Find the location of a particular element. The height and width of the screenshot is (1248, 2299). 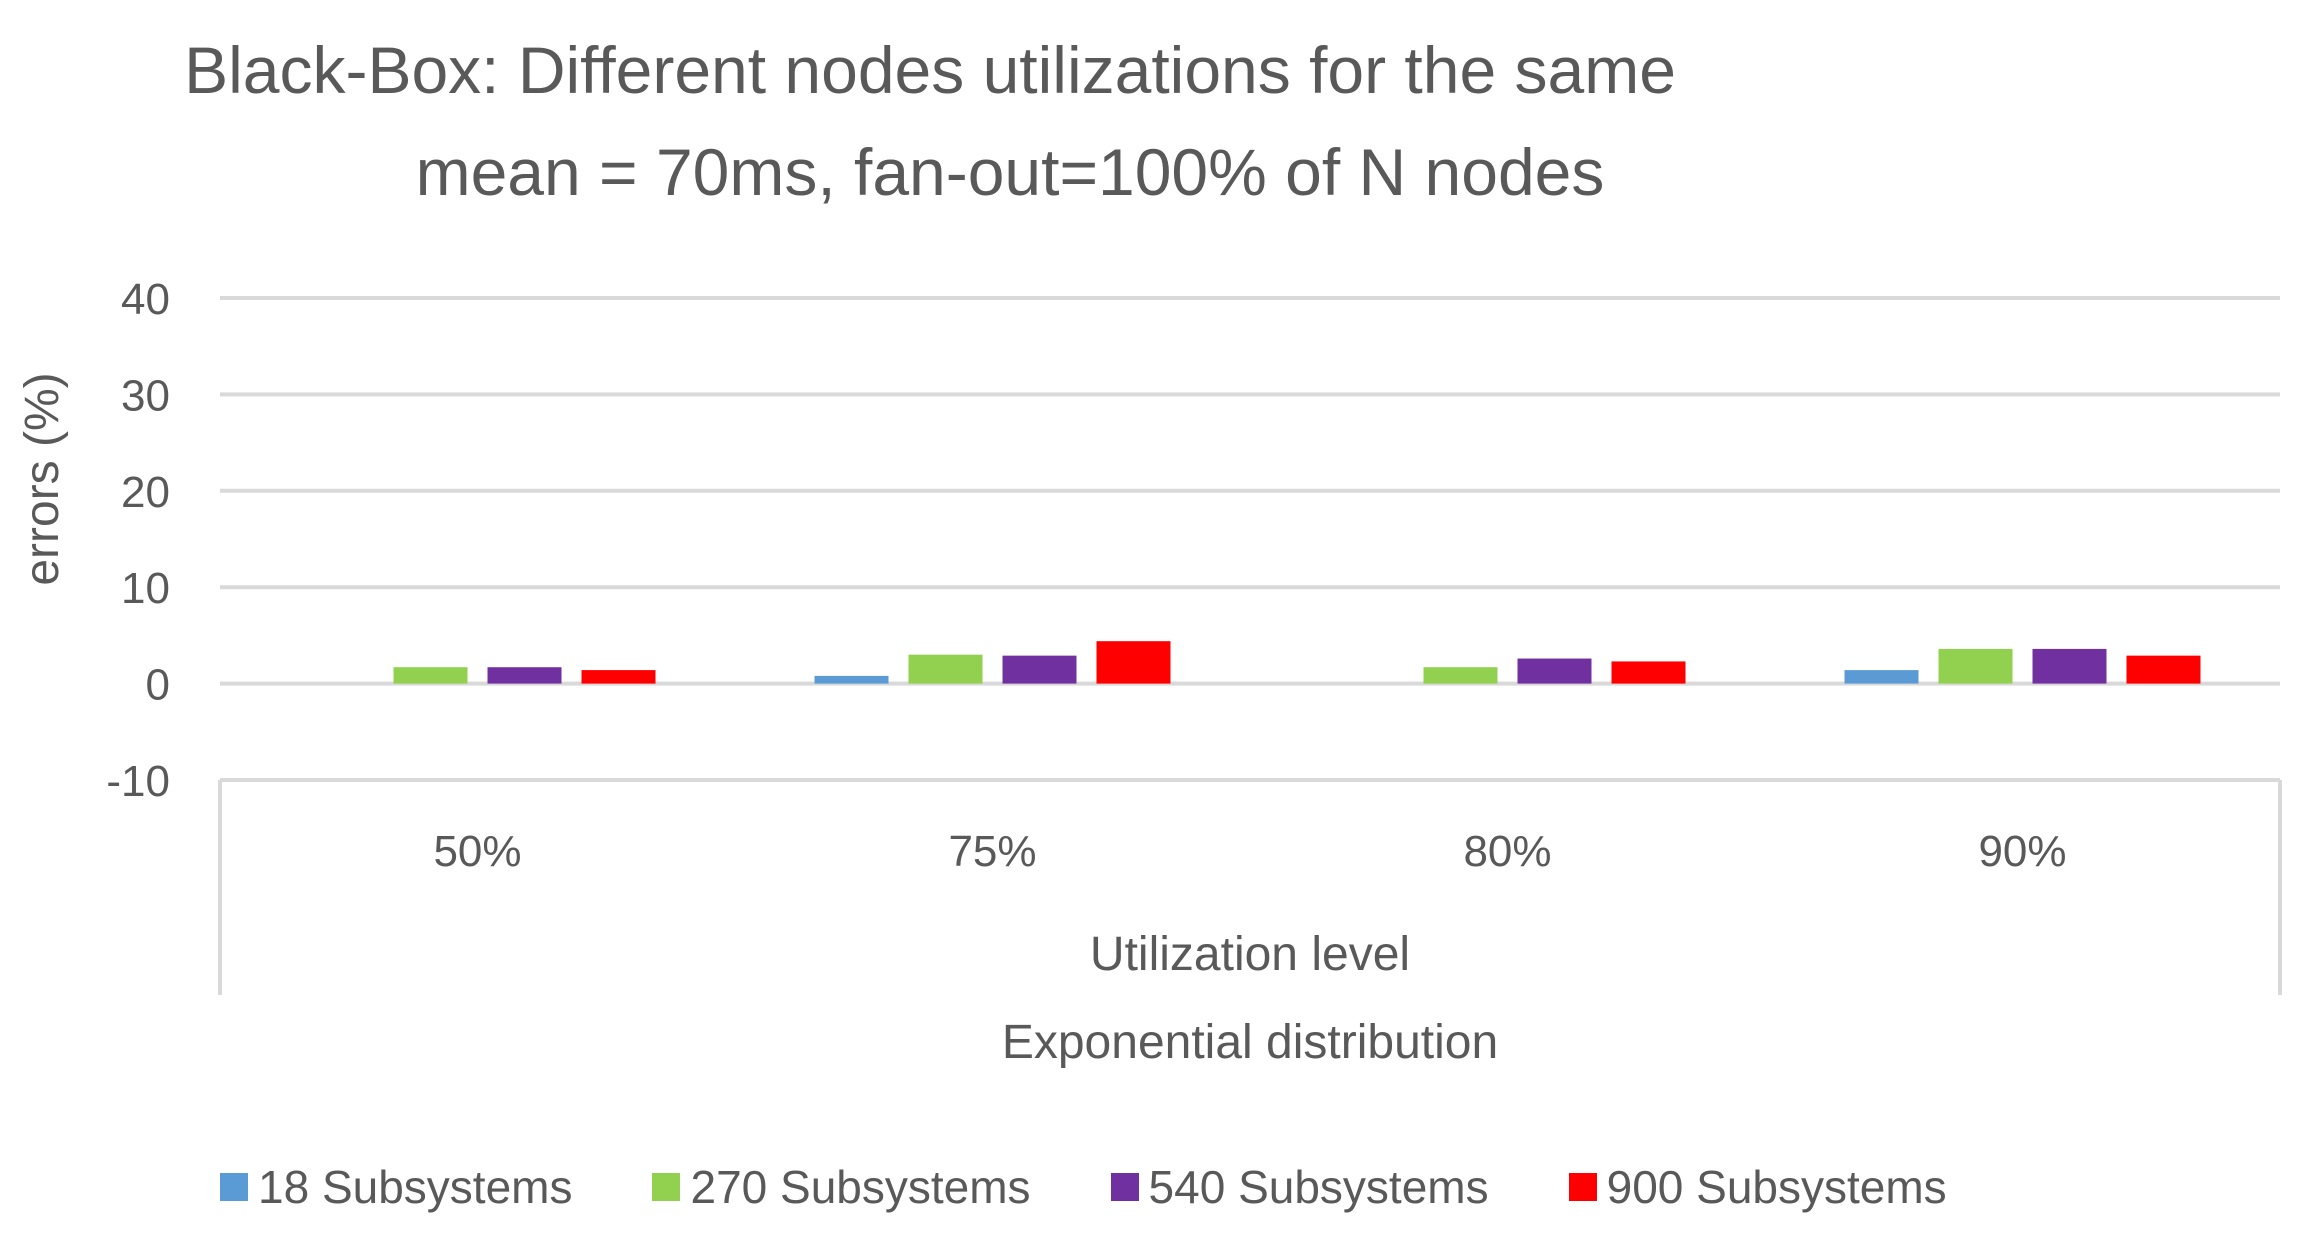

y-tick-label: 40 is located at coordinates (145, 299).